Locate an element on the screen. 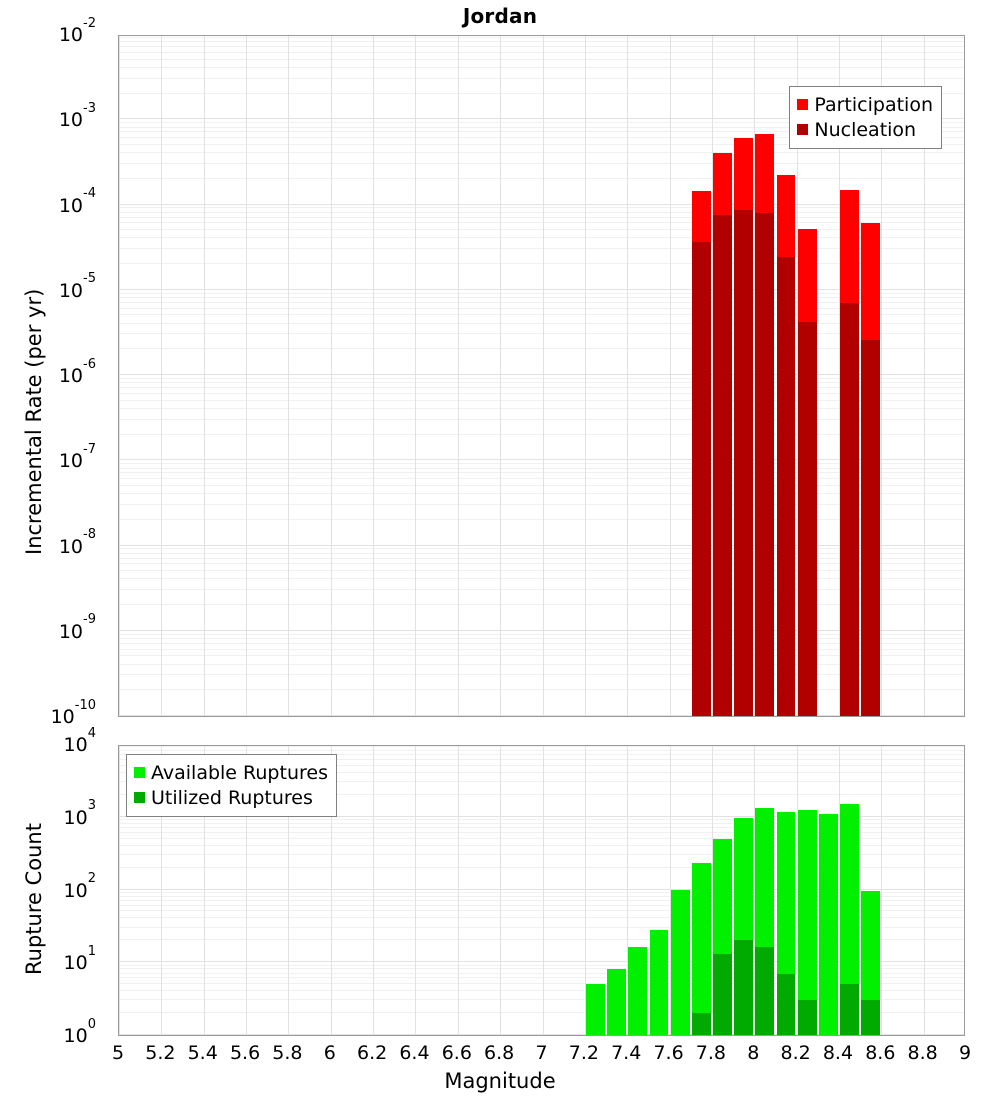 This screenshot has height=1100, width=1000. y-axis-ticks-bottom: 10⁴ 10³ 10² 10¹ 10⁰ is located at coordinates (54, 886).